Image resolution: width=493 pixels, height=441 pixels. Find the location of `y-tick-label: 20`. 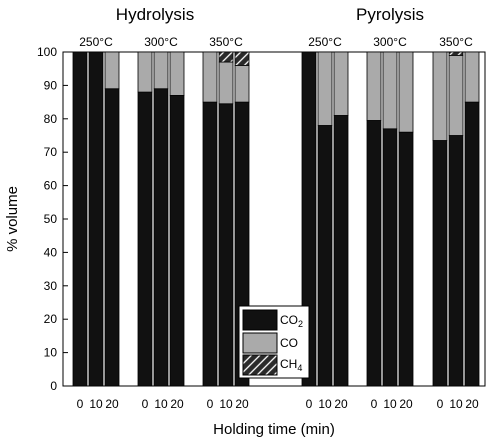

y-tick-label: 20 is located at coordinates (51, 319).